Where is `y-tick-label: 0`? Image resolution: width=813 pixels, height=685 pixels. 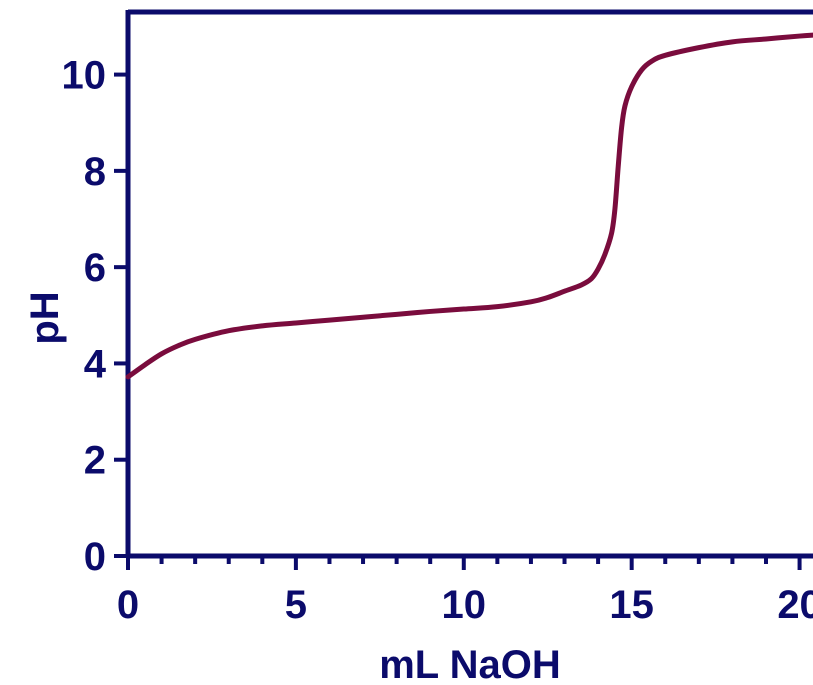
y-tick-label: 0 is located at coordinates (95, 557).